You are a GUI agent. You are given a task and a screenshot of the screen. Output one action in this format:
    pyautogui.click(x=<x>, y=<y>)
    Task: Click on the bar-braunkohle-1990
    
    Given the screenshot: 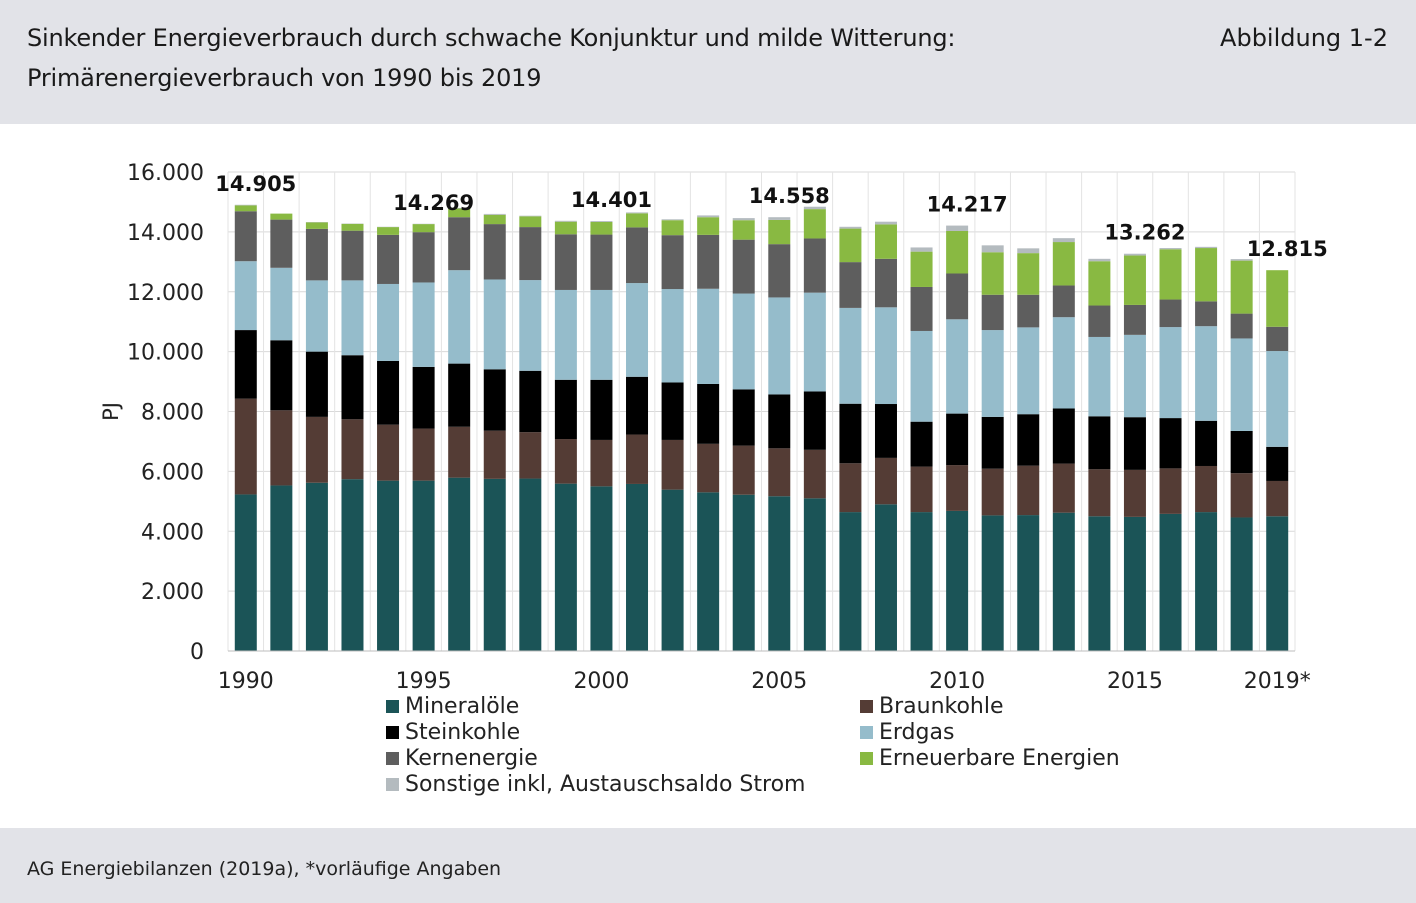 What is the action you would take?
    pyautogui.click(x=245, y=446)
    